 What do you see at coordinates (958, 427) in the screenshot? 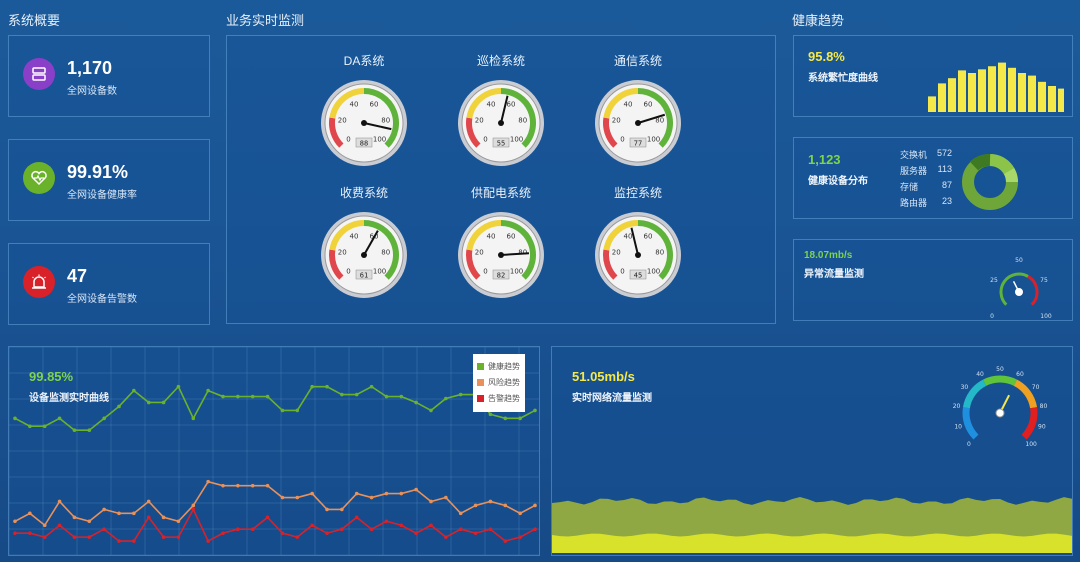
I see `svg-text: 10` at bounding box center [958, 427].